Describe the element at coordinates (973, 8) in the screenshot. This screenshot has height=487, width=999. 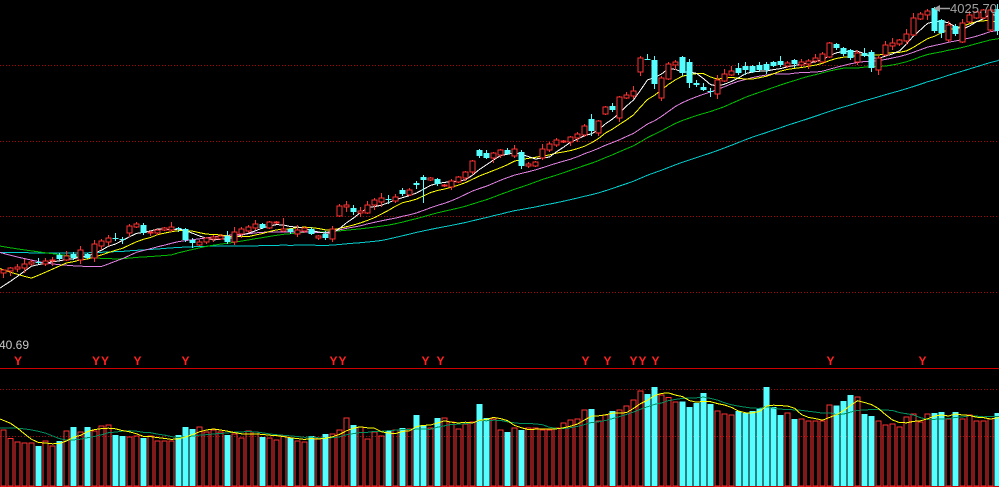
I see `svg-text: 4025.70` at that location.